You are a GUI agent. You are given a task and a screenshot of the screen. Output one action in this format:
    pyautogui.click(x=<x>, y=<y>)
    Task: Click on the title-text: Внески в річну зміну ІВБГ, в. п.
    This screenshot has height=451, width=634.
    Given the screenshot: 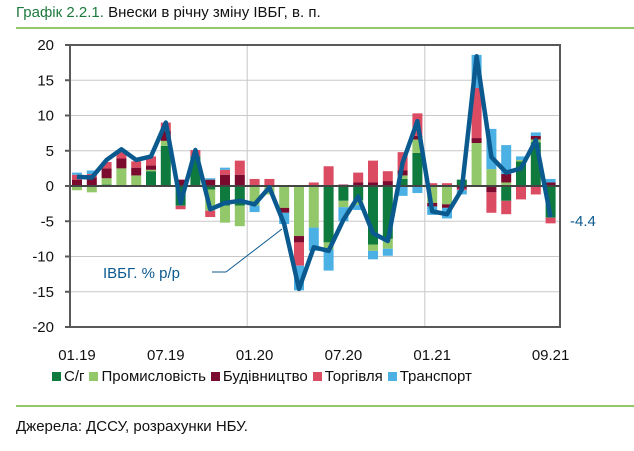 What is the action you would take?
    pyautogui.click(x=214, y=12)
    